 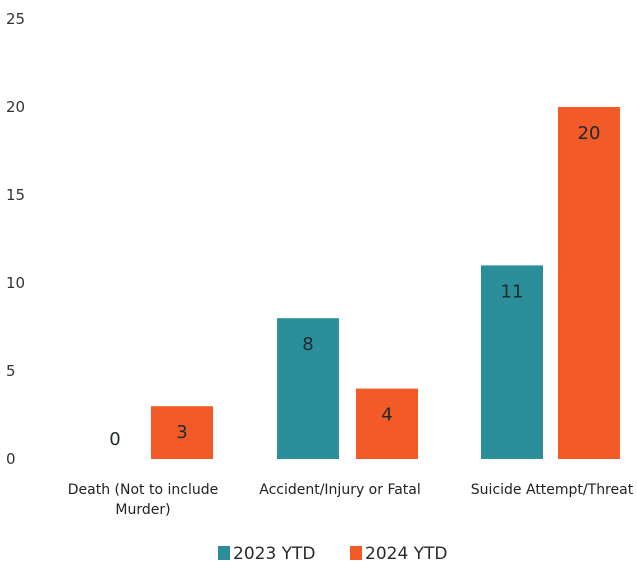 I want to click on y-tick-label: 5, so click(x=11, y=371).